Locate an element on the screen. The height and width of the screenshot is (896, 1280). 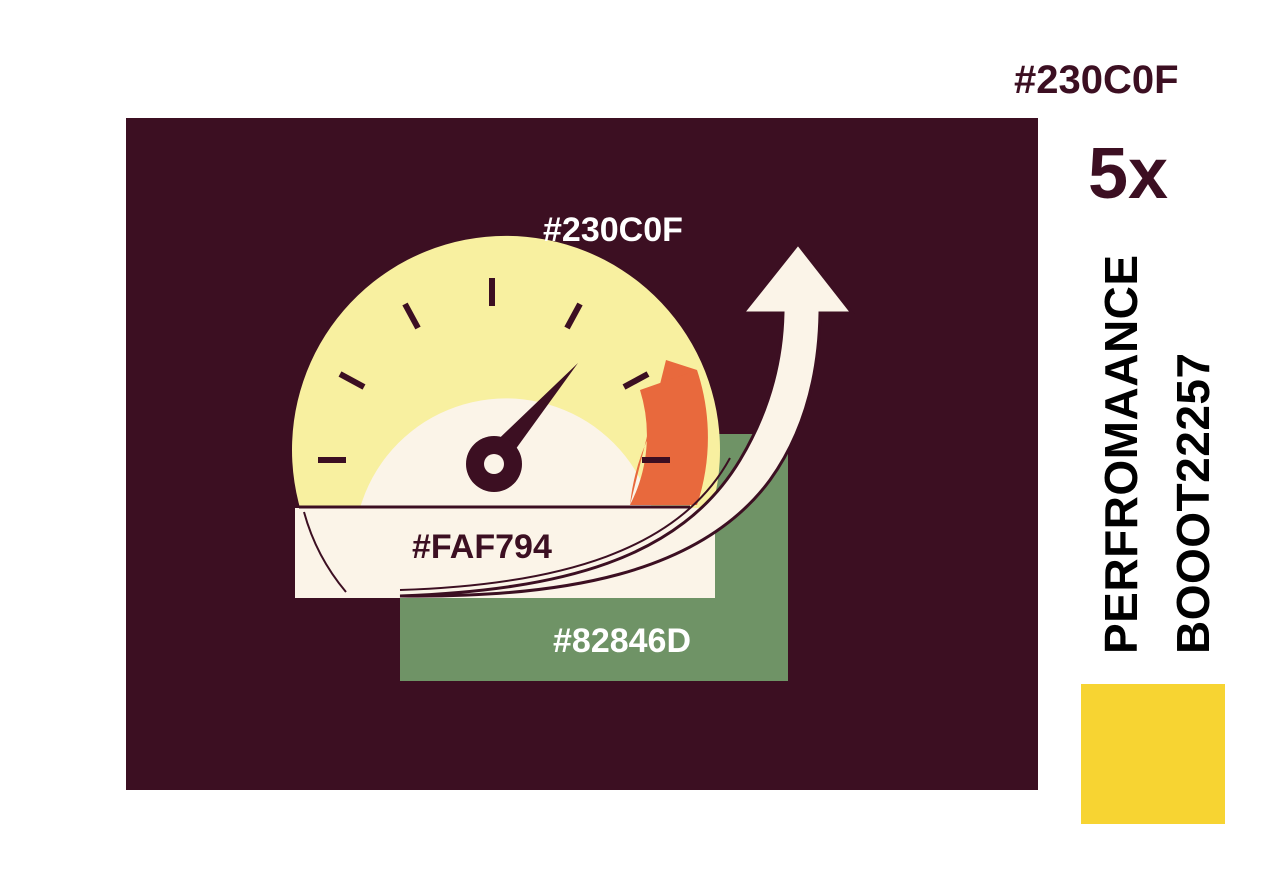
speedometer-icon is located at coordinates (506, 416).